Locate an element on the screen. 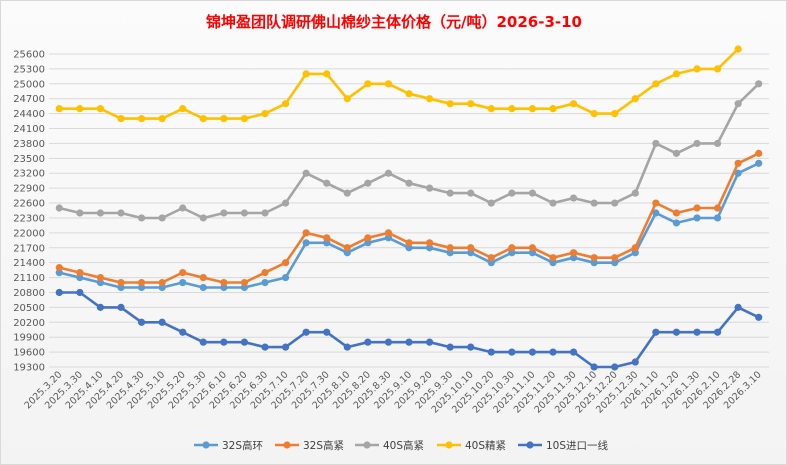 This screenshot has height=465, width=787. y-tick-label: 25600 is located at coordinates (29, 55).